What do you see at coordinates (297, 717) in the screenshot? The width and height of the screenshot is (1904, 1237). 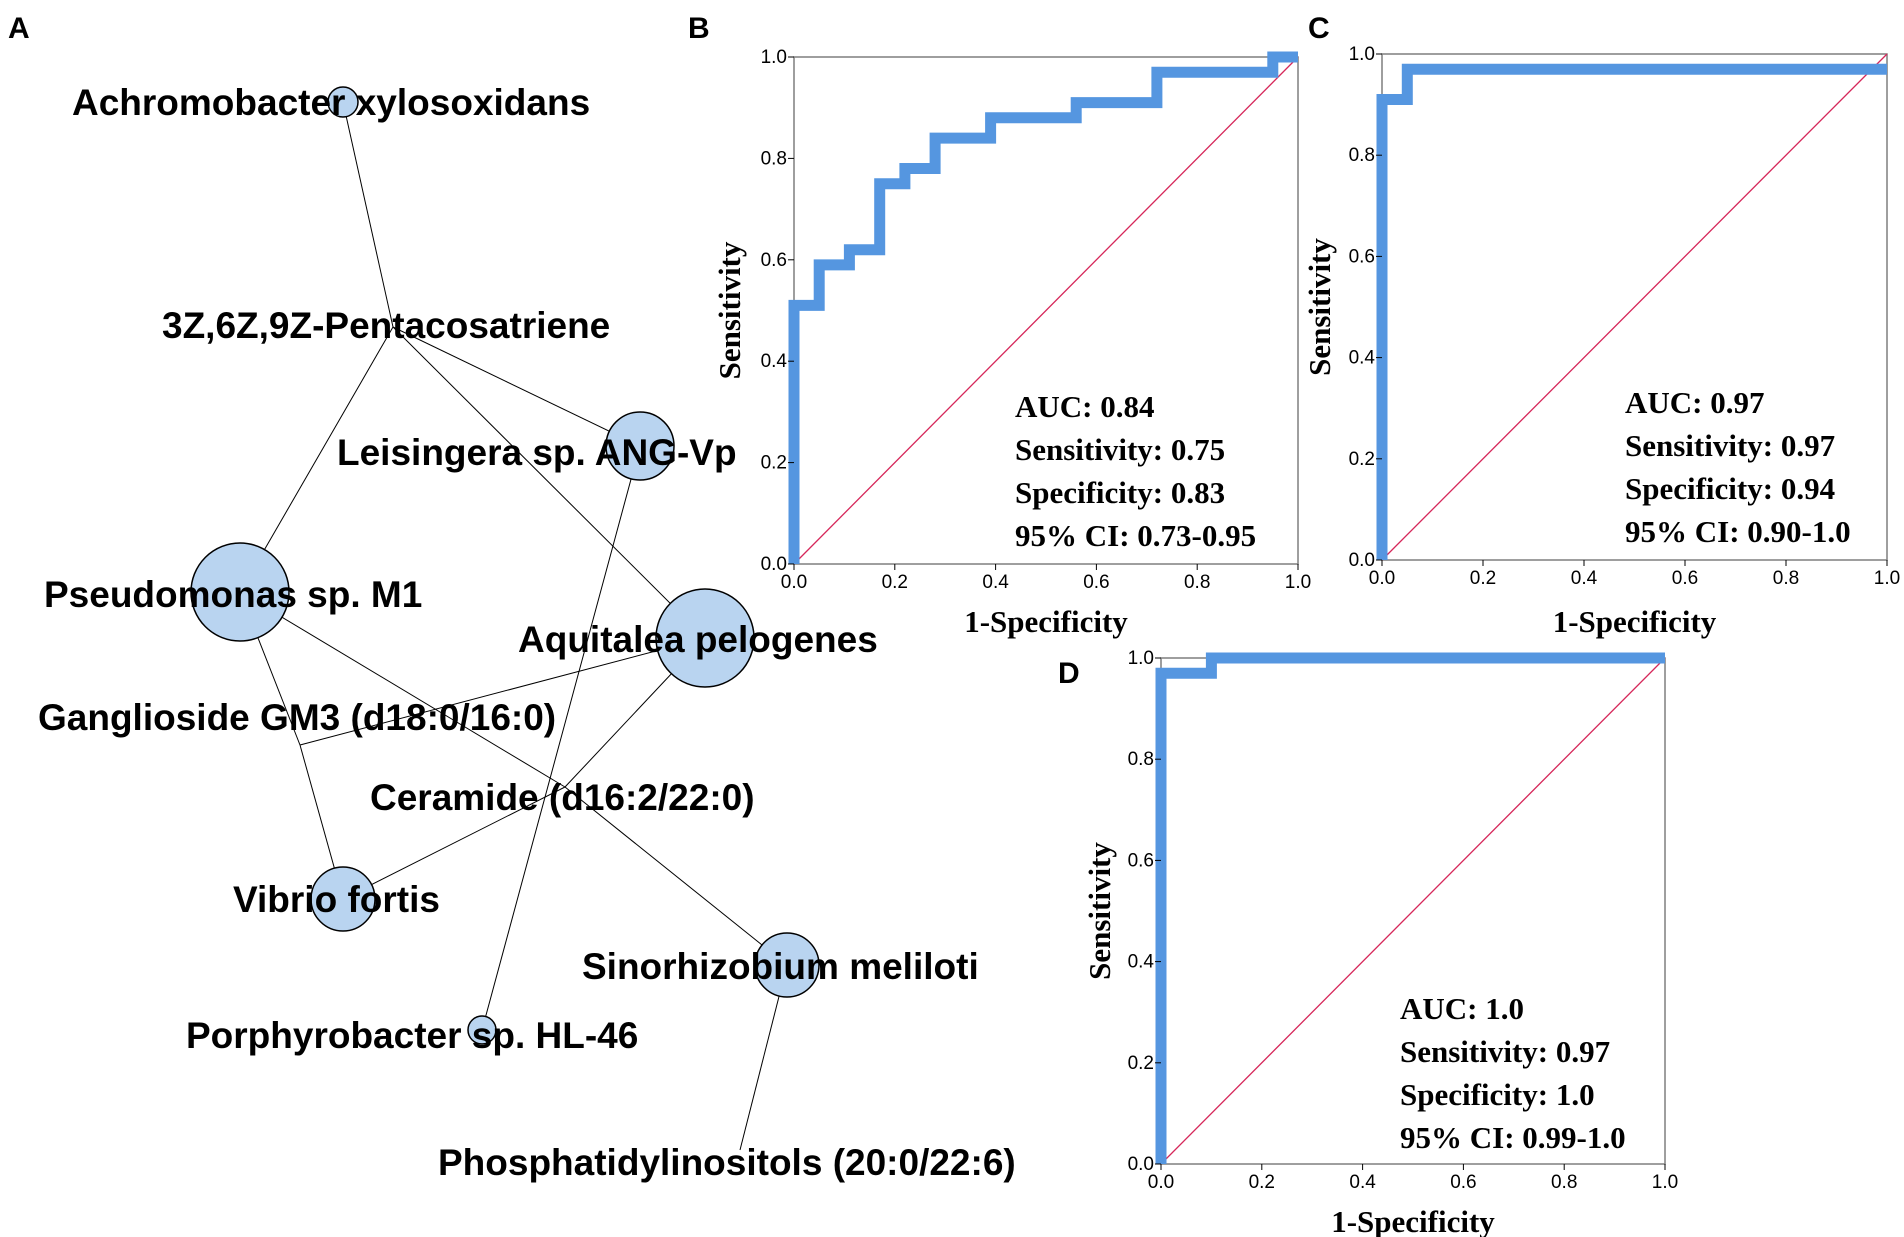 I see `network-node-label: Ganglioside GM3 (d18:0/16:0)` at bounding box center [297, 717].